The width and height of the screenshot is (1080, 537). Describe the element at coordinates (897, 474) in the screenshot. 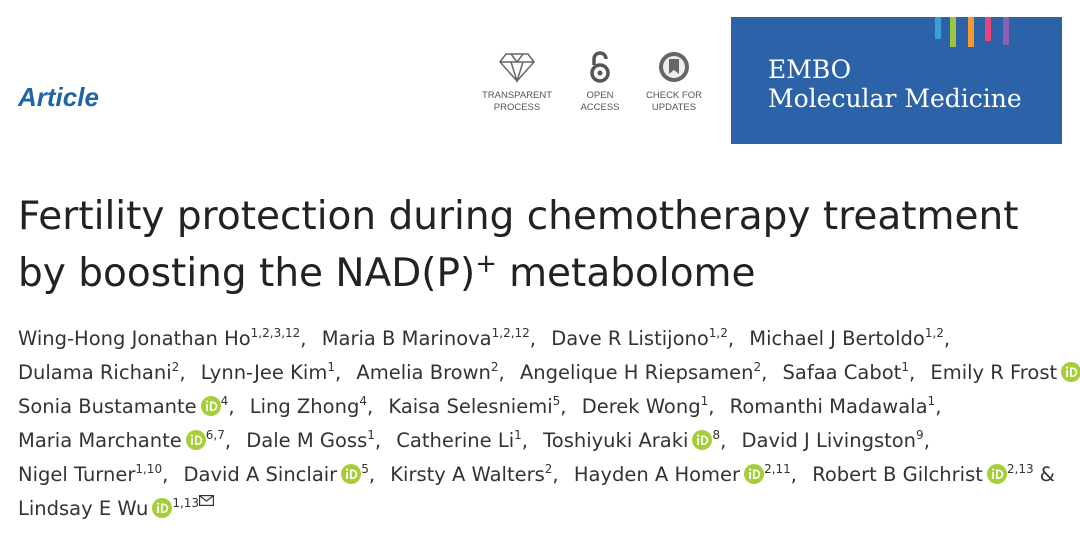

I see `author-name: Robert B Gilchrist` at that location.